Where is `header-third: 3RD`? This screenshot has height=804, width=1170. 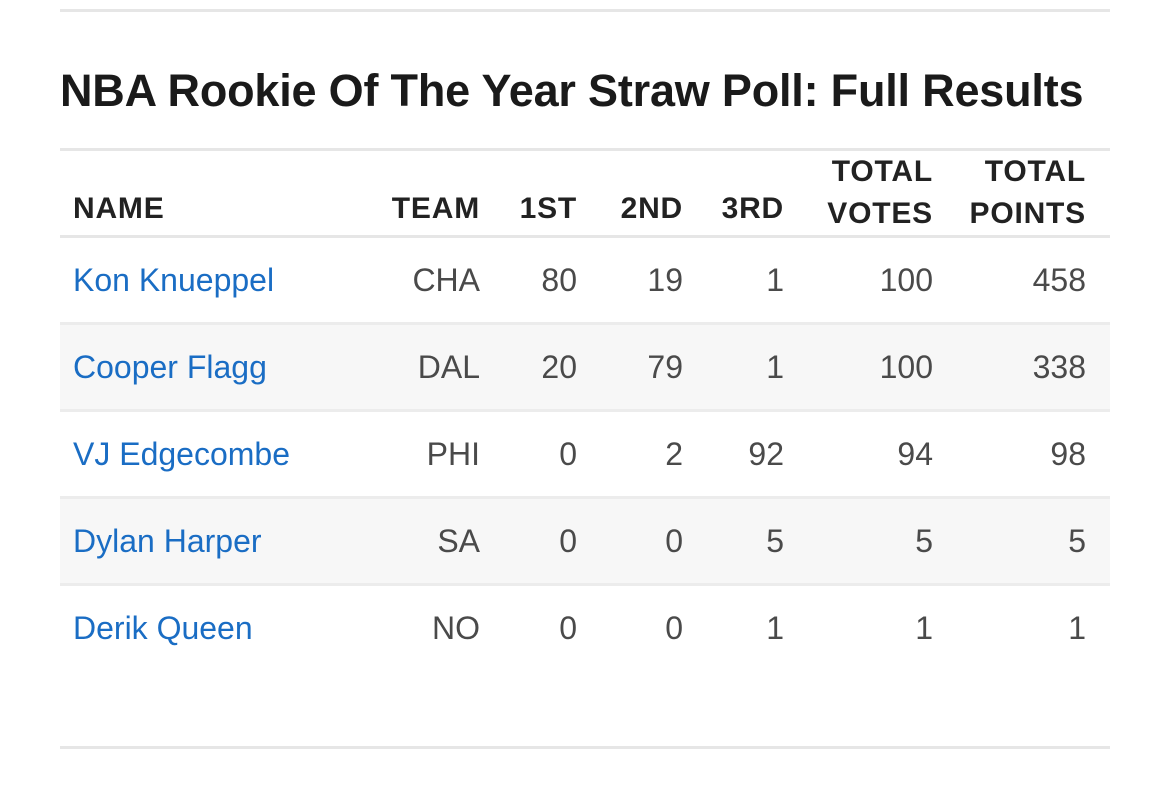
header-third: 3RD is located at coordinates (752, 208).